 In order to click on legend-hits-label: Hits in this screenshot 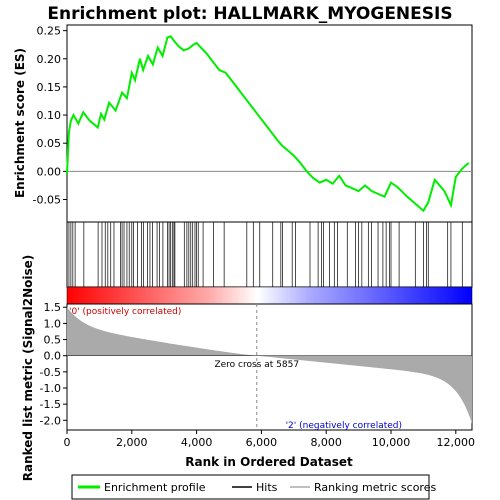, I will do `click(267, 487)`.